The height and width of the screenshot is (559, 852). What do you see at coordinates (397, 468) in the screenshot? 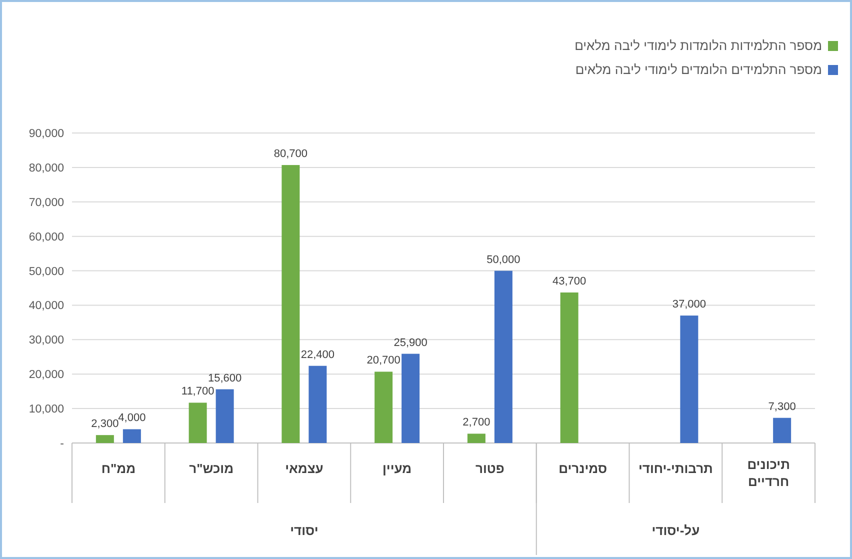
I see `x-tick-label: מעיין` at bounding box center [397, 468].